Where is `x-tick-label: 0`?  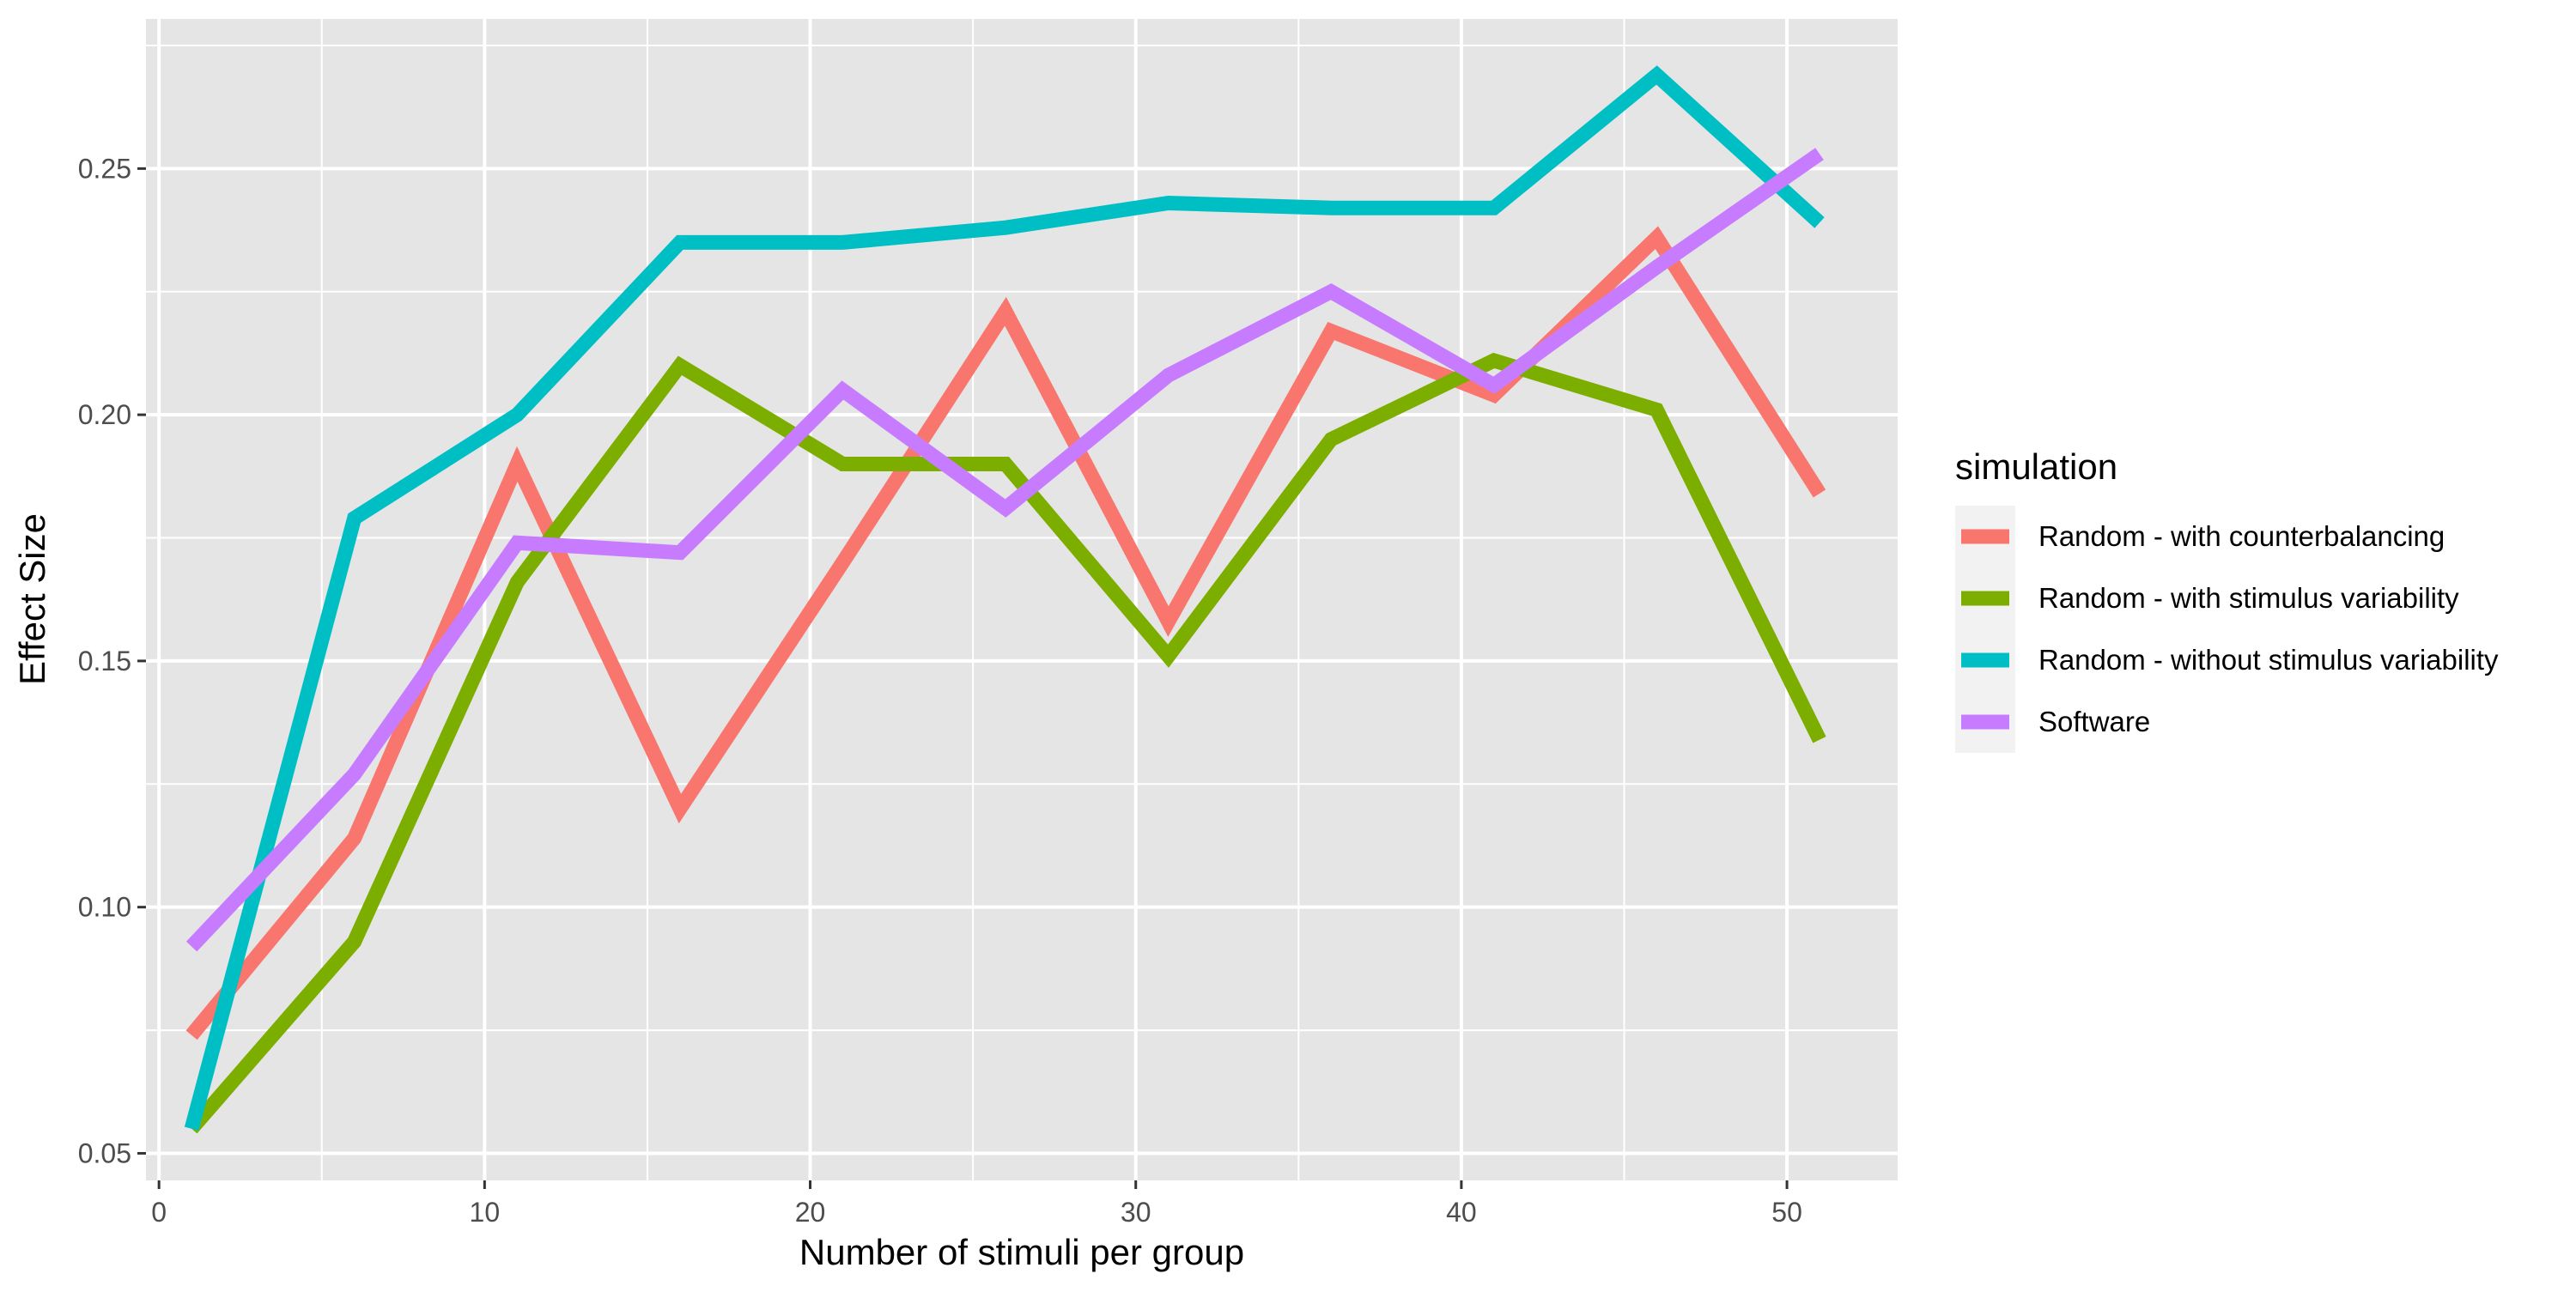 x-tick-label: 0 is located at coordinates (159, 1212).